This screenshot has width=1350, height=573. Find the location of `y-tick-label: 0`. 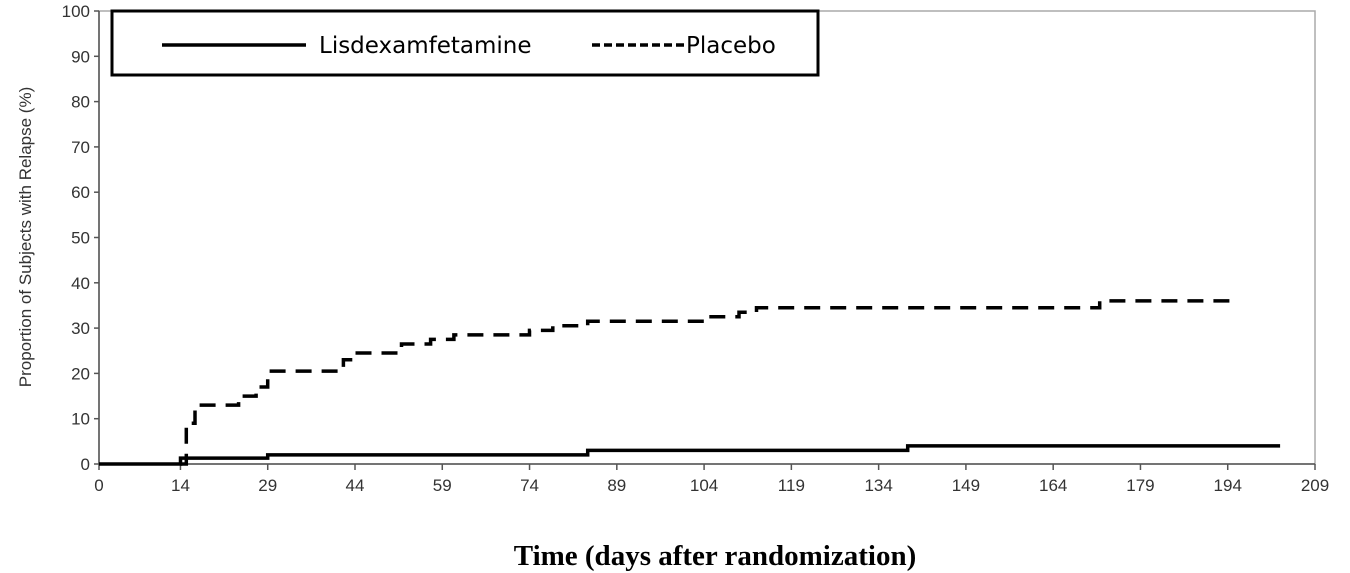

y-tick-label: 0 is located at coordinates (85, 464).